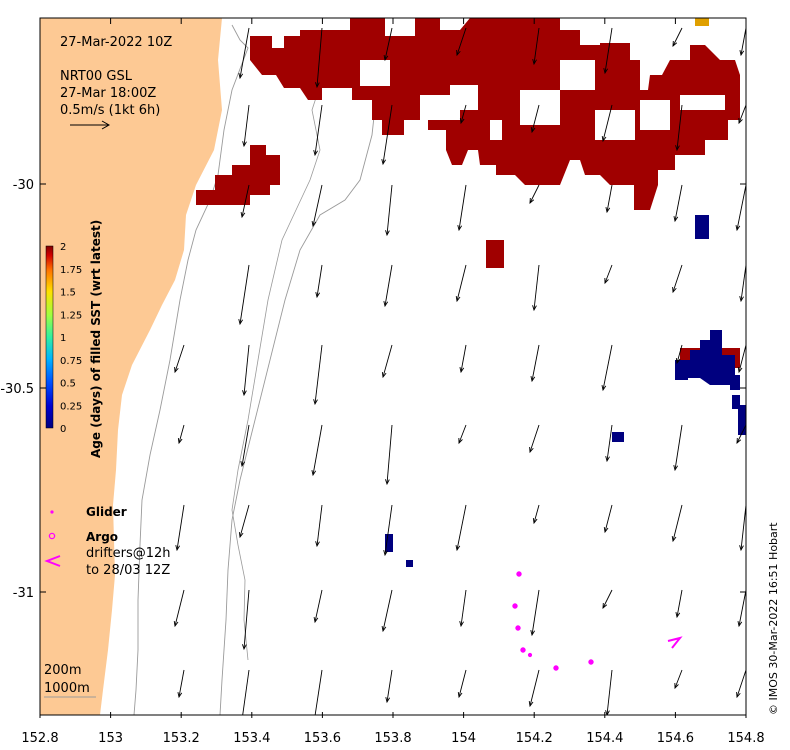 The width and height of the screenshot is (790, 750). What do you see at coordinates (62, 670) in the screenshot?
I see `isobath-label-200m: 200m` at bounding box center [62, 670].